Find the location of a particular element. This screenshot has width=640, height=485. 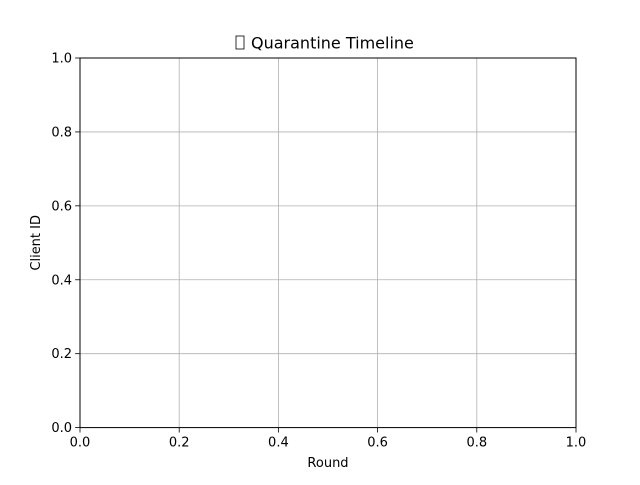

missing-glyph-icon is located at coordinates (240, 42).